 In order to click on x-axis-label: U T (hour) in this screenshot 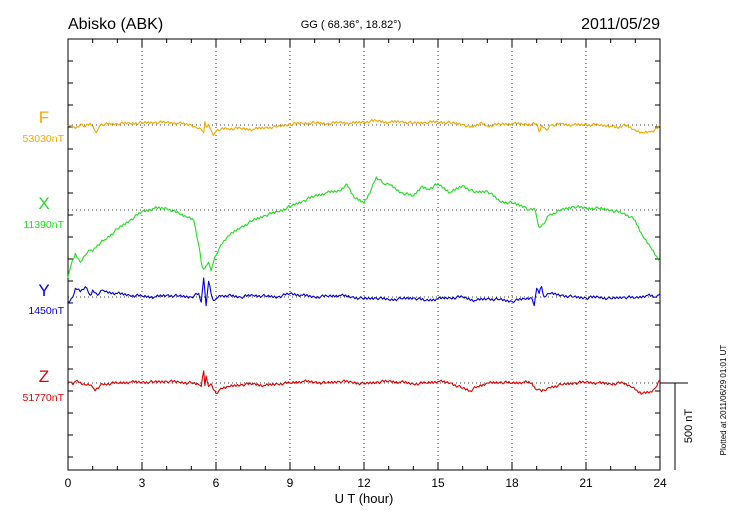, I will do `click(364, 498)`.